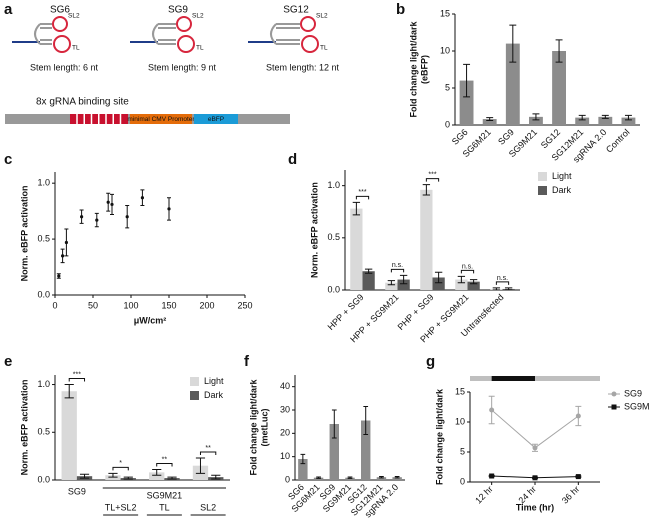 The image size is (650, 530). I want to click on hairpin-body, so click(273, 34).